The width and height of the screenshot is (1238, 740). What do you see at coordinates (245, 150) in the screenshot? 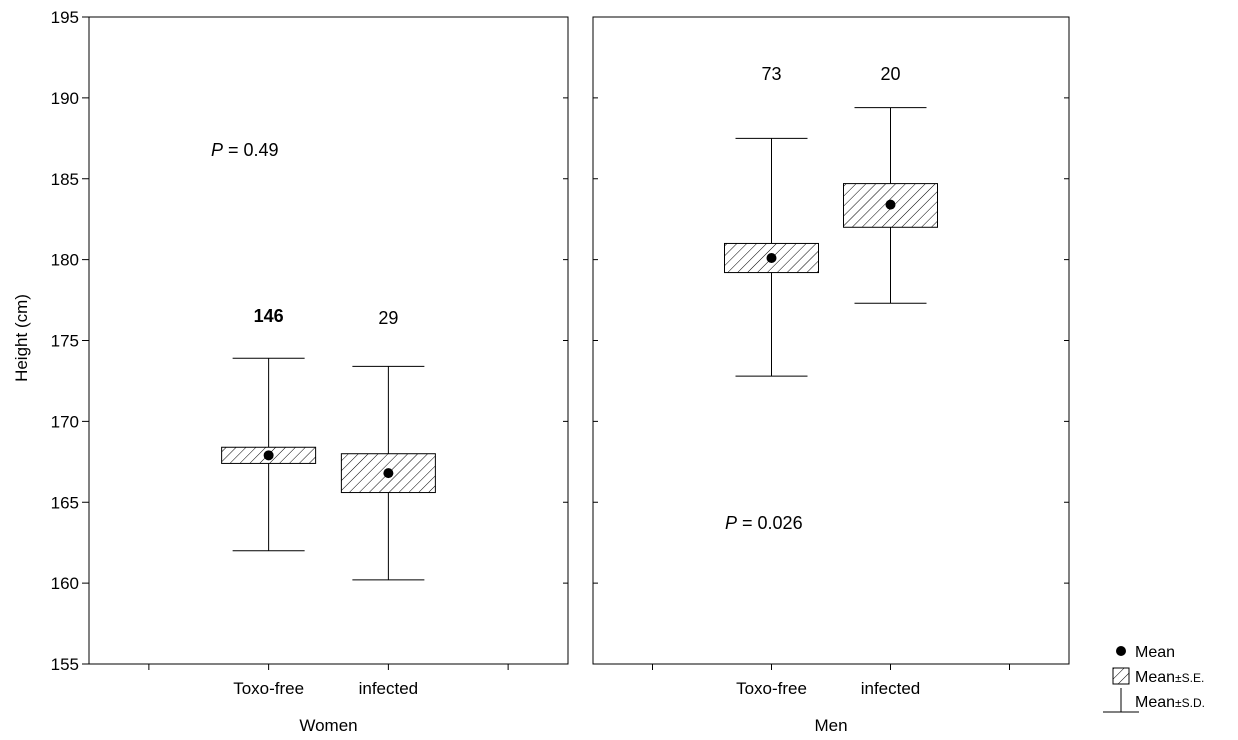
I see `p-value-label: P = 0.49` at bounding box center [245, 150].